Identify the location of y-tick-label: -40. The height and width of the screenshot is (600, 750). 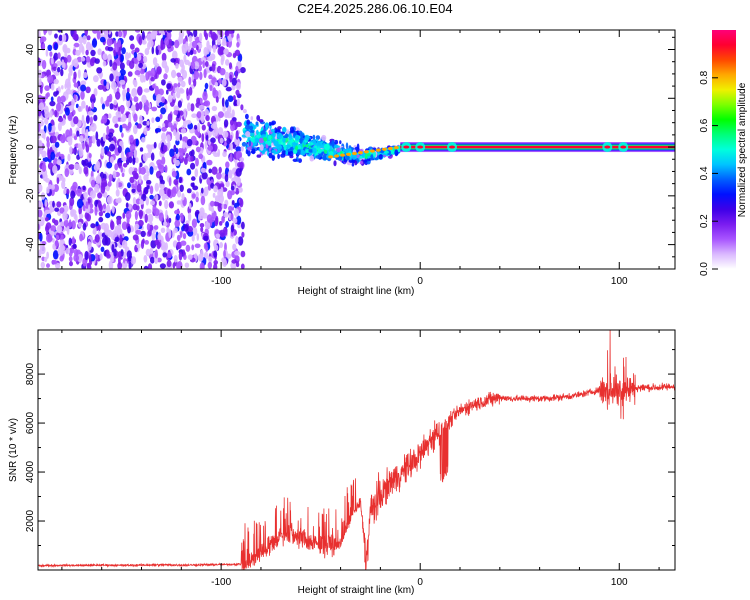
(30, 244).